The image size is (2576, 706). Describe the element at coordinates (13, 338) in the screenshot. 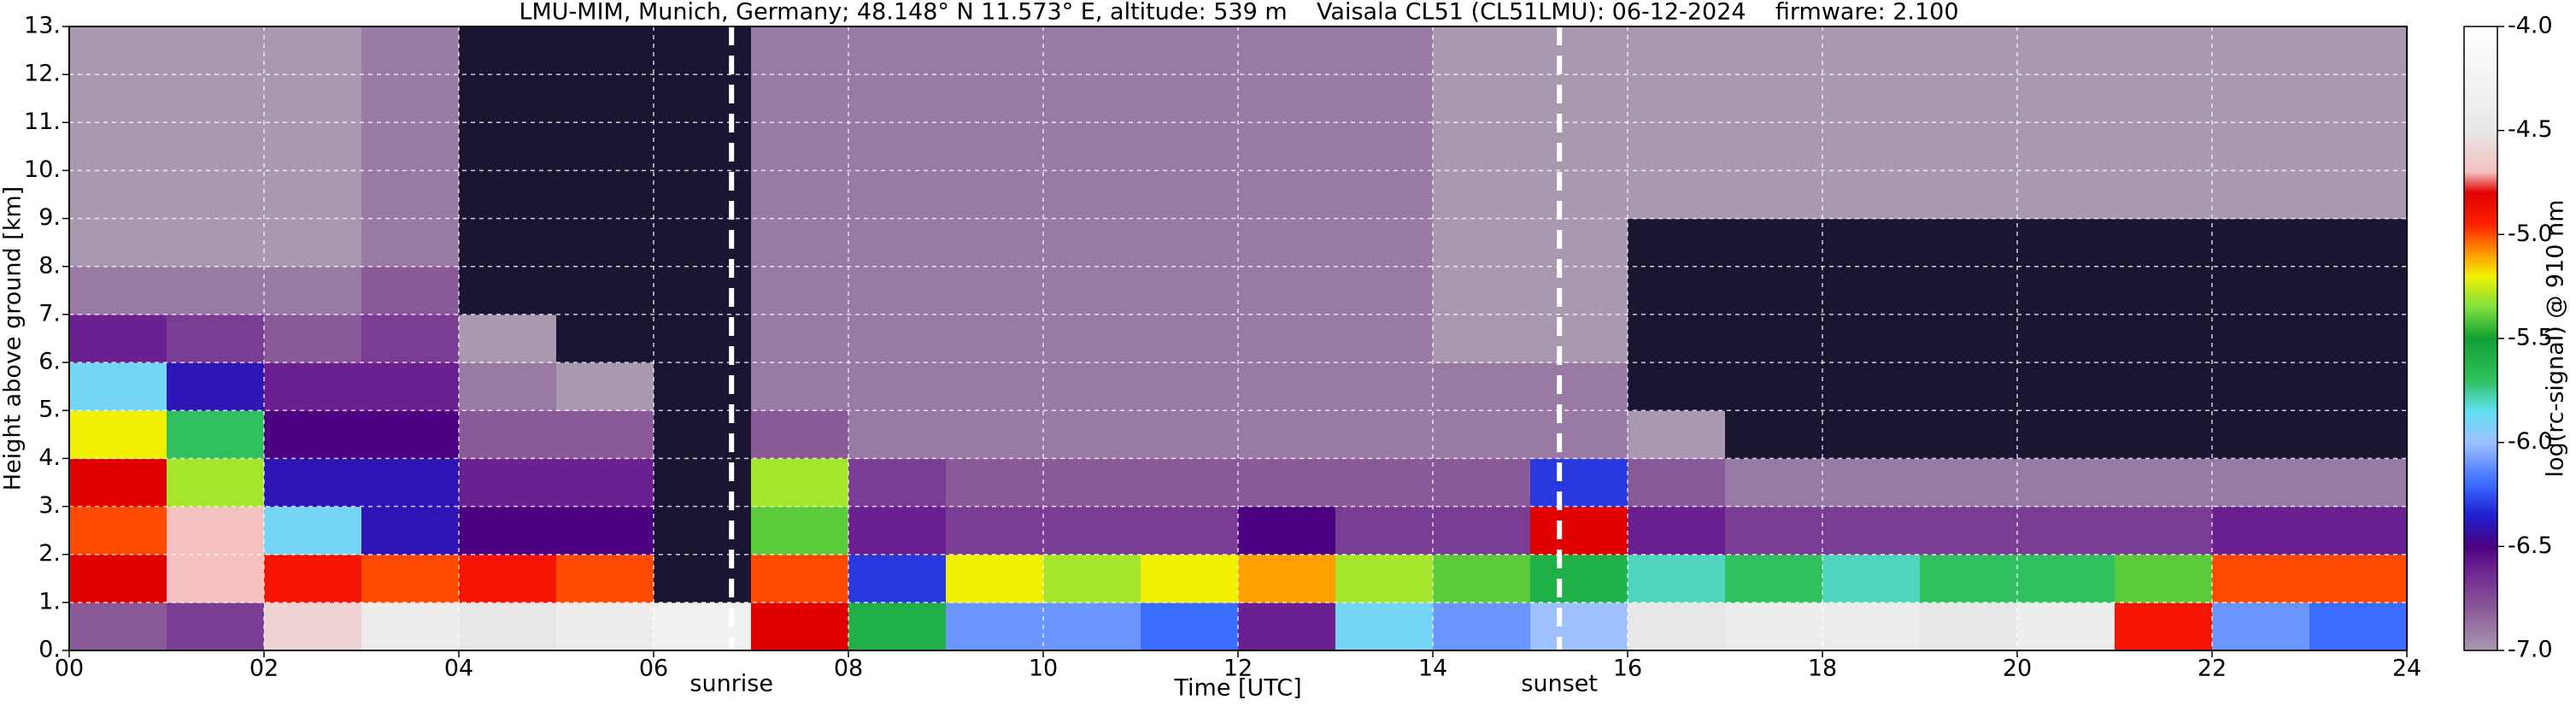

I see `y-axis-label: Height above ground [km]` at that location.